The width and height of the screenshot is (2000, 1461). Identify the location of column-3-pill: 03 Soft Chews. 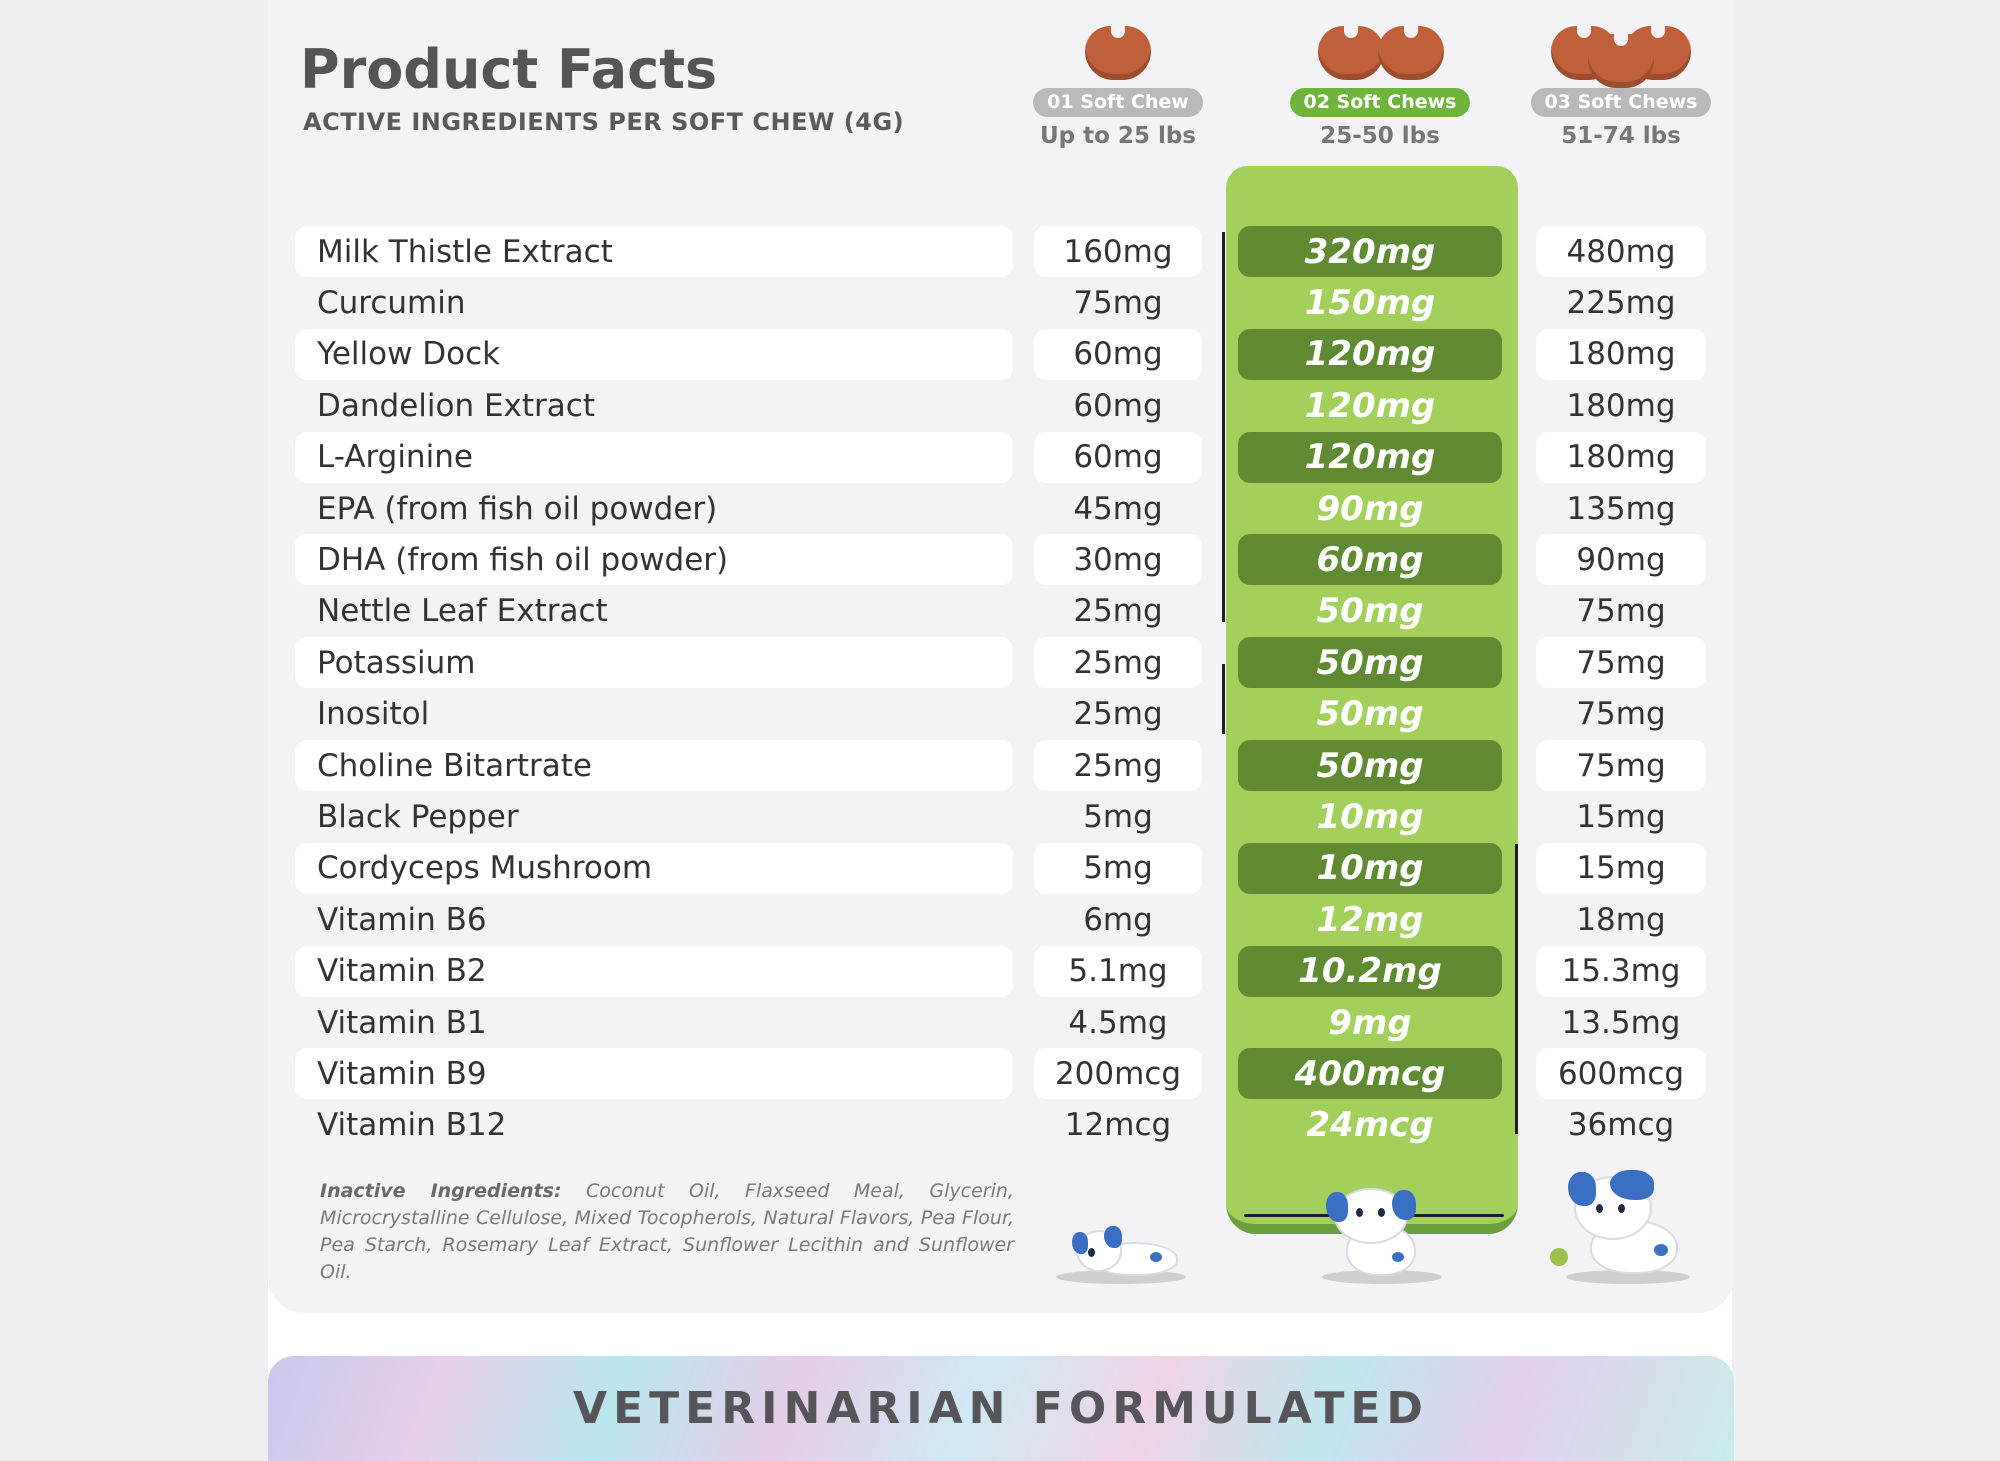
(1621, 102).